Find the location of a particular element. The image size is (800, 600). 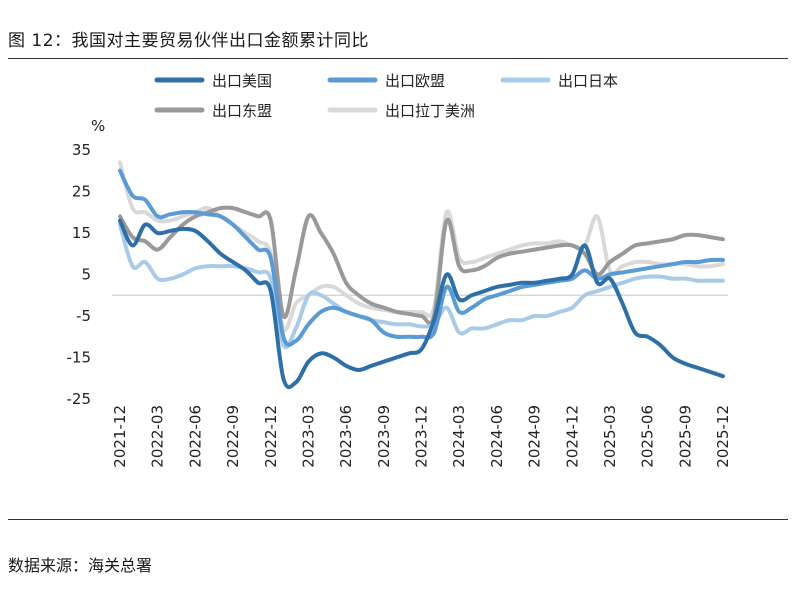

bottom-divider is located at coordinates (398, 519).